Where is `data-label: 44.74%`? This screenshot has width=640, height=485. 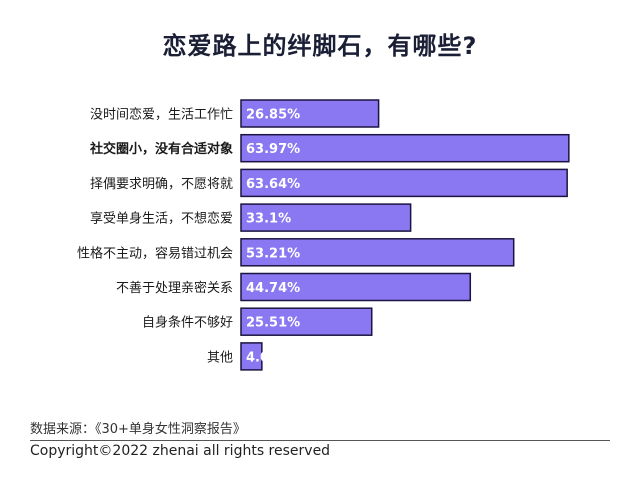
data-label: 44.74% is located at coordinates (273, 288).